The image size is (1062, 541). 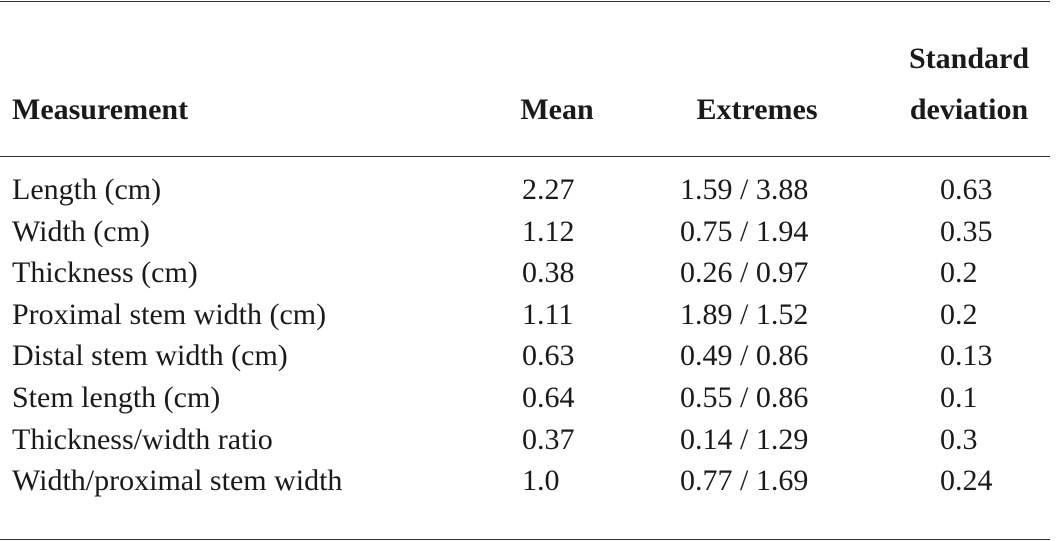 I want to click on cell: 0.77 / 1.69, so click(x=744, y=481).